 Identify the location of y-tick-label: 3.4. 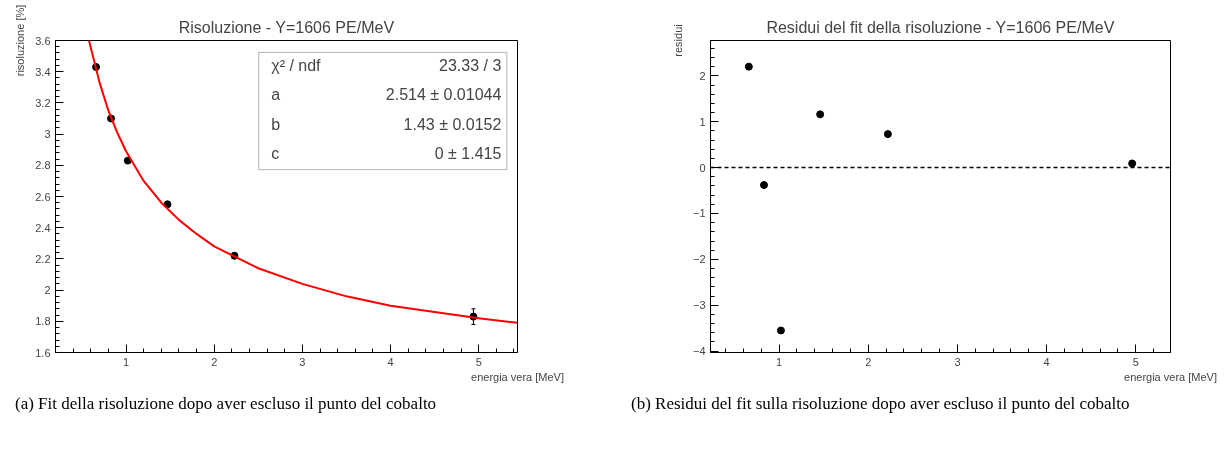
(43, 71).